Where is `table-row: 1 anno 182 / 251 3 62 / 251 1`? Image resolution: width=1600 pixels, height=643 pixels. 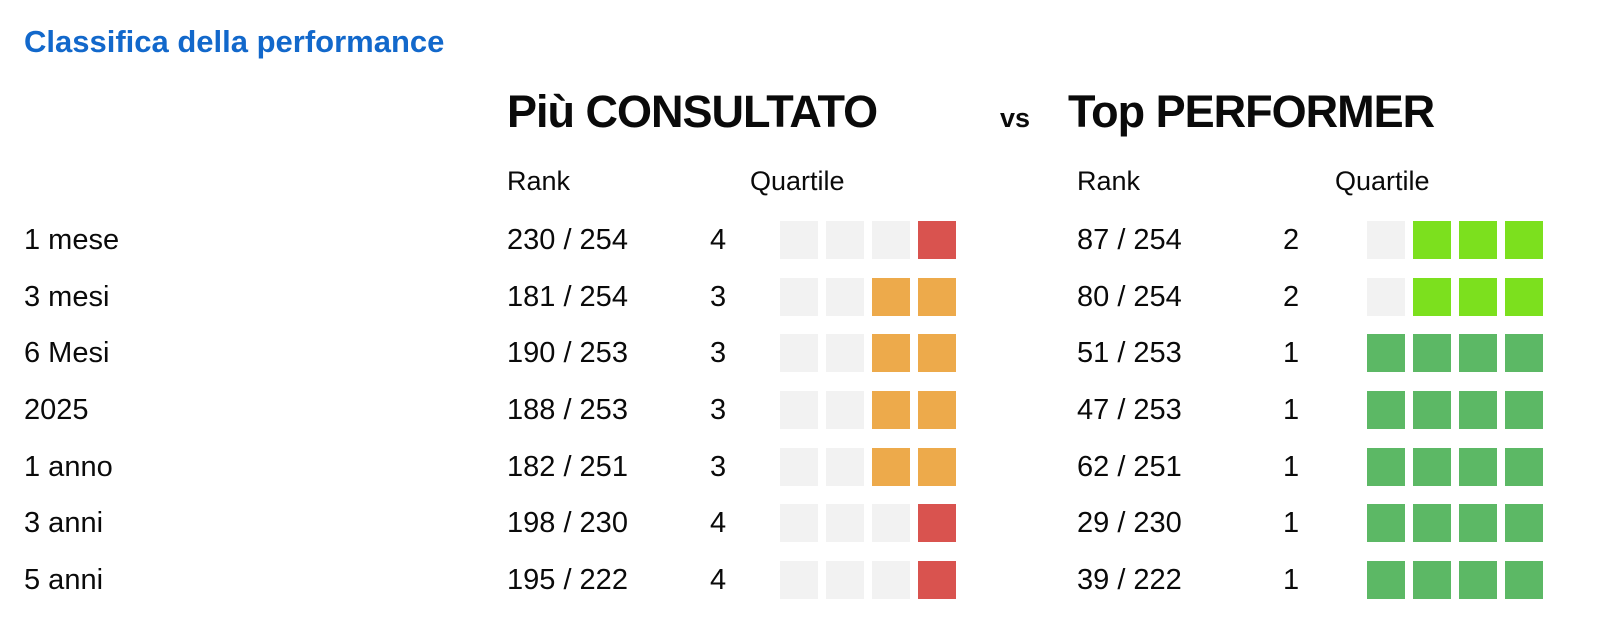 table-row: 1 anno 182 / 251 3 62 / 251 1 is located at coordinates (800, 467).